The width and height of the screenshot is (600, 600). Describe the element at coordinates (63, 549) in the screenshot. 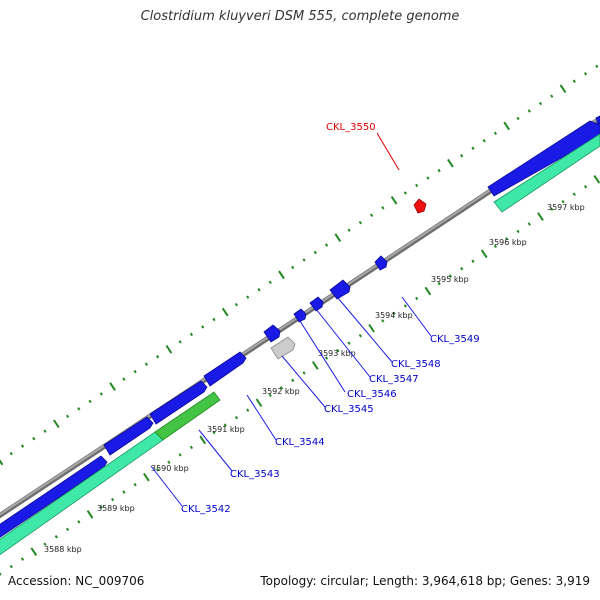

I see `kbp-label: 3588 kbp` at that location.